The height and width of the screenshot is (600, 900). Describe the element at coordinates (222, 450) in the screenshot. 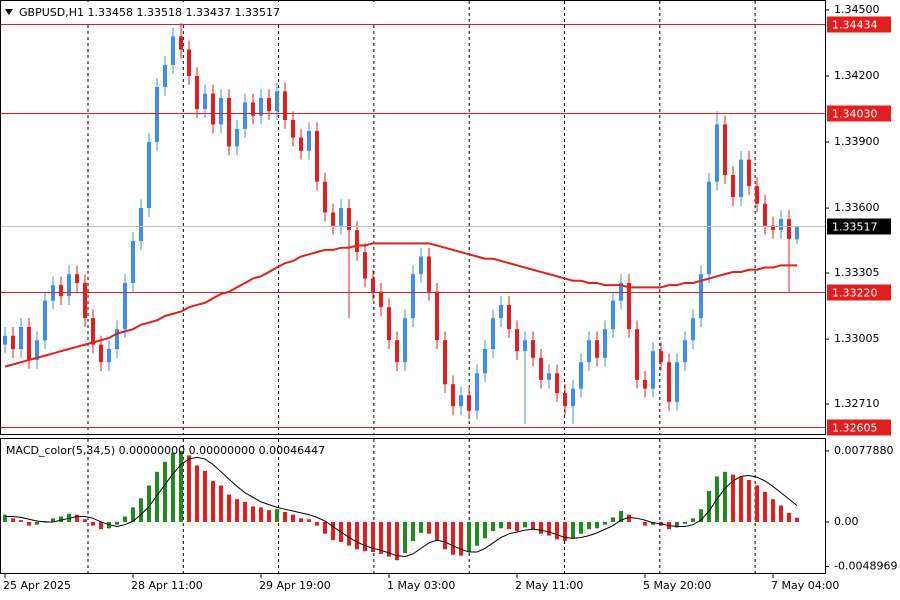

I see `macd-buffer: 0.00000000` at that location.